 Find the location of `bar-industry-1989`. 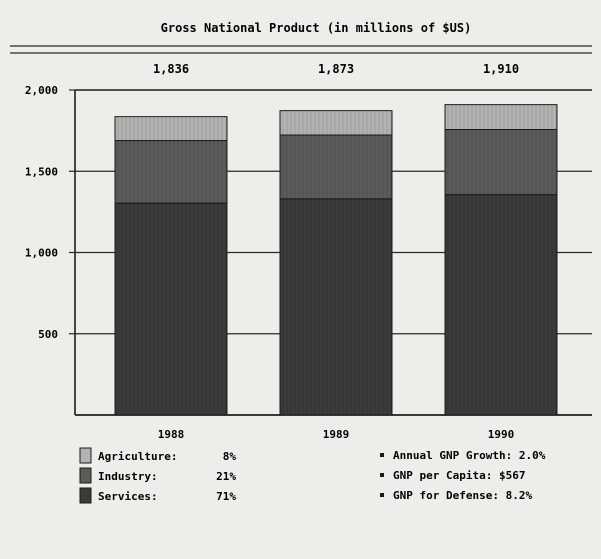

bar-industry-1989 is located at coordinates (336, 167).